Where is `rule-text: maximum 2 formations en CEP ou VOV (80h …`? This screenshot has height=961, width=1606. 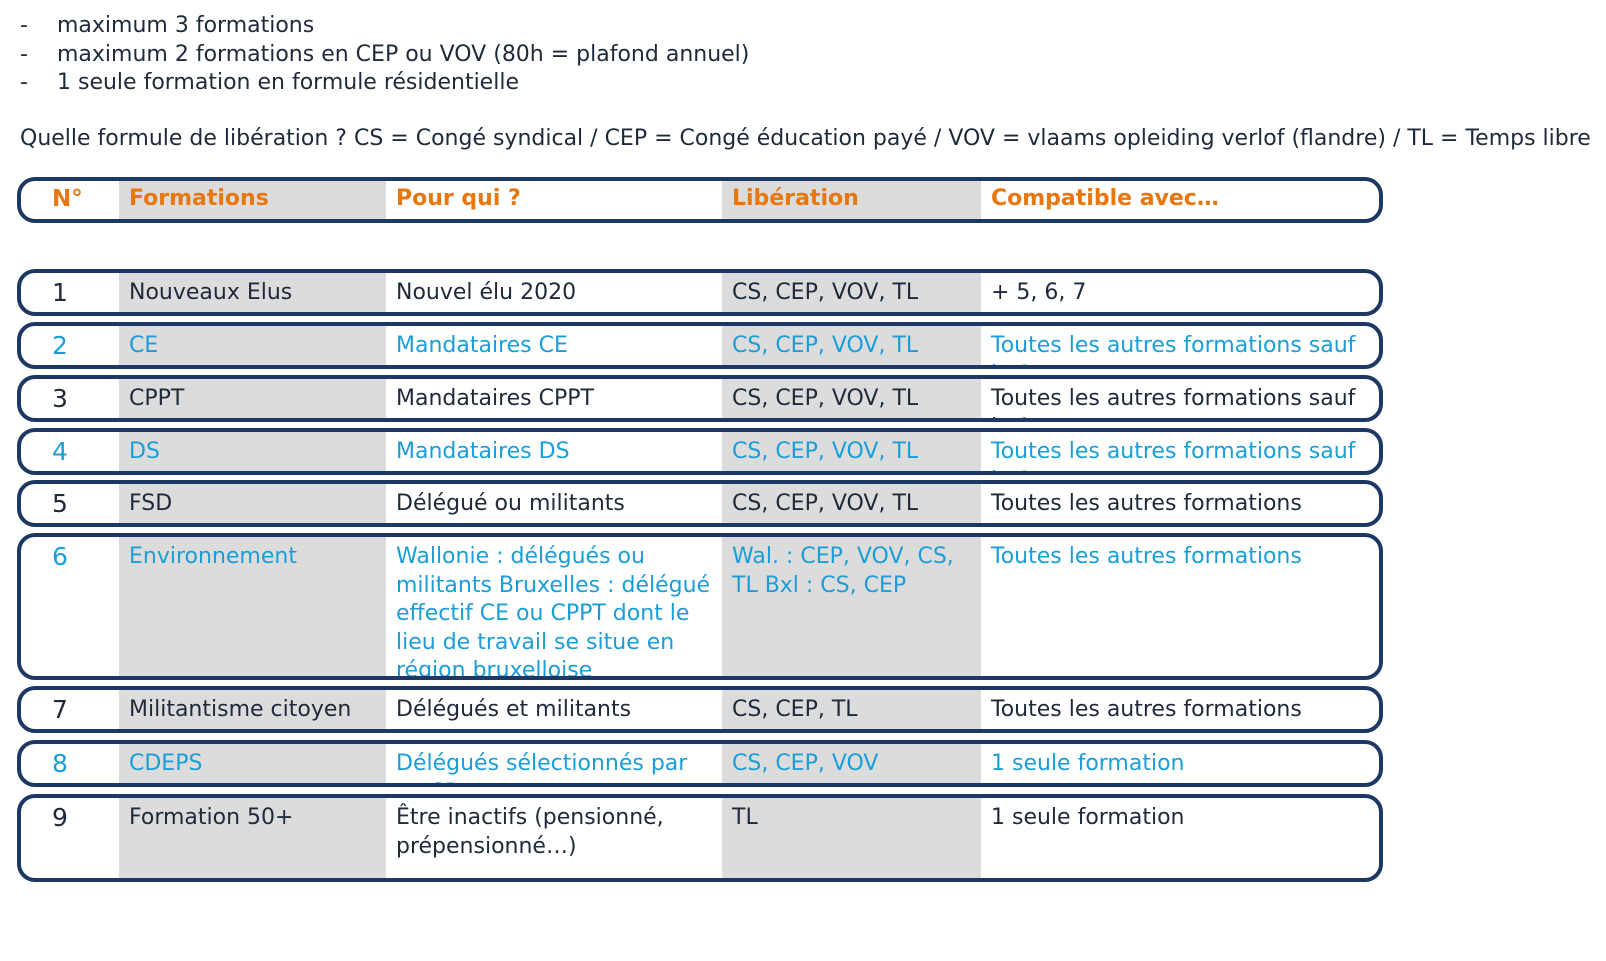 rule-text: maximum 2 formations en CEP ou VOV (80h … is located at coordinates (403, 54).